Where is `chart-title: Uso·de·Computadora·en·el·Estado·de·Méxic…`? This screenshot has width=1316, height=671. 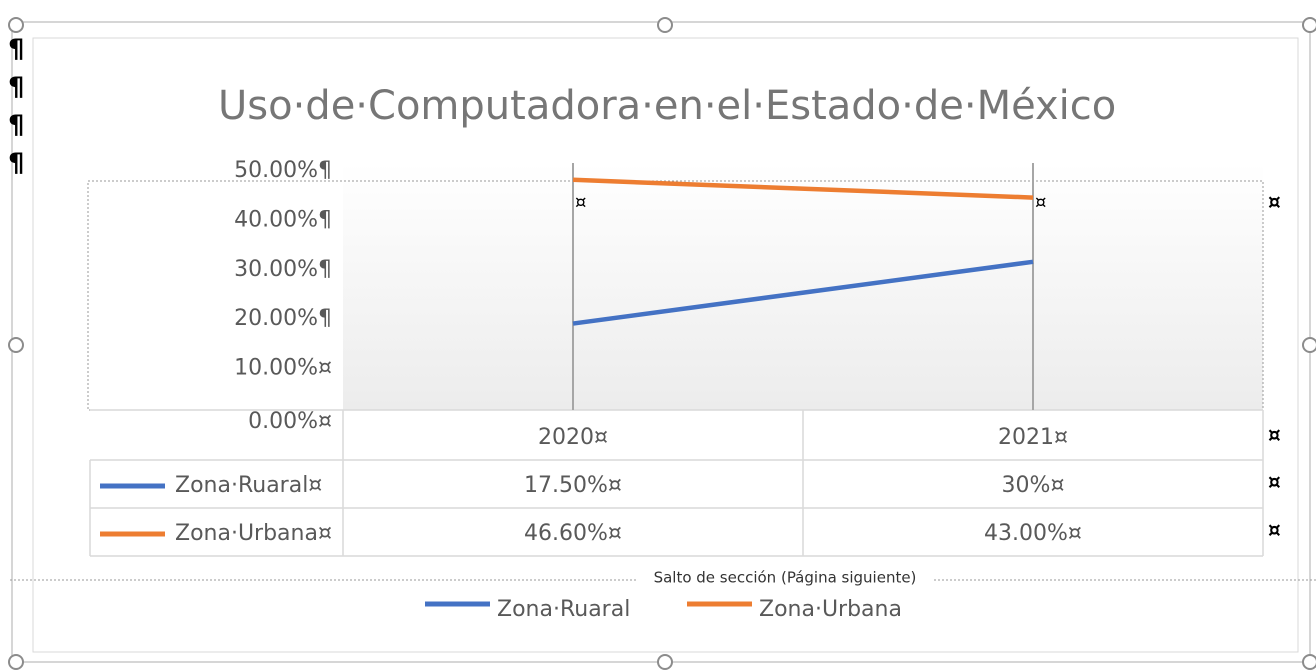
chart-title: Uso·de·Computadora·en·el·Estado·de·Méxic… is located at coordinates (667, 106).